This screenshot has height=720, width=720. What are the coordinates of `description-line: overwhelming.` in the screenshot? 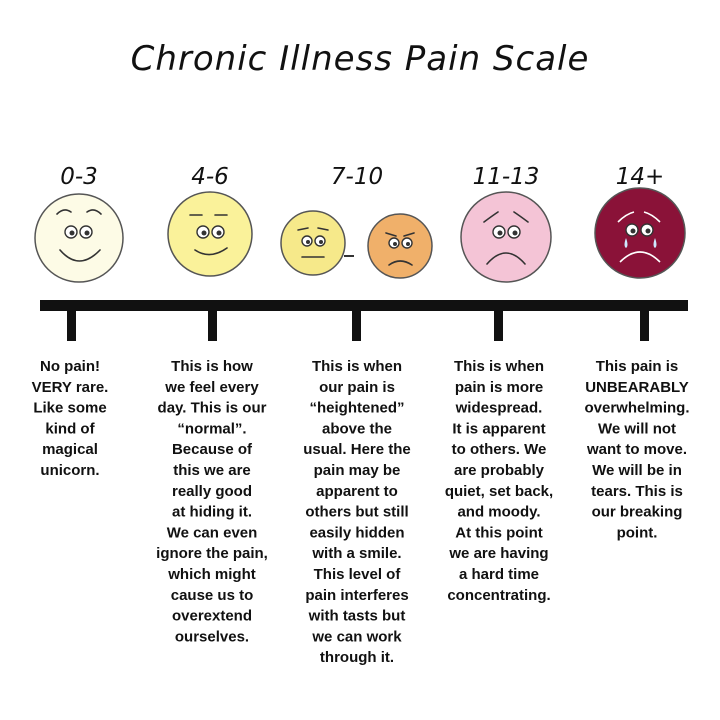 It's located at (636, 408).